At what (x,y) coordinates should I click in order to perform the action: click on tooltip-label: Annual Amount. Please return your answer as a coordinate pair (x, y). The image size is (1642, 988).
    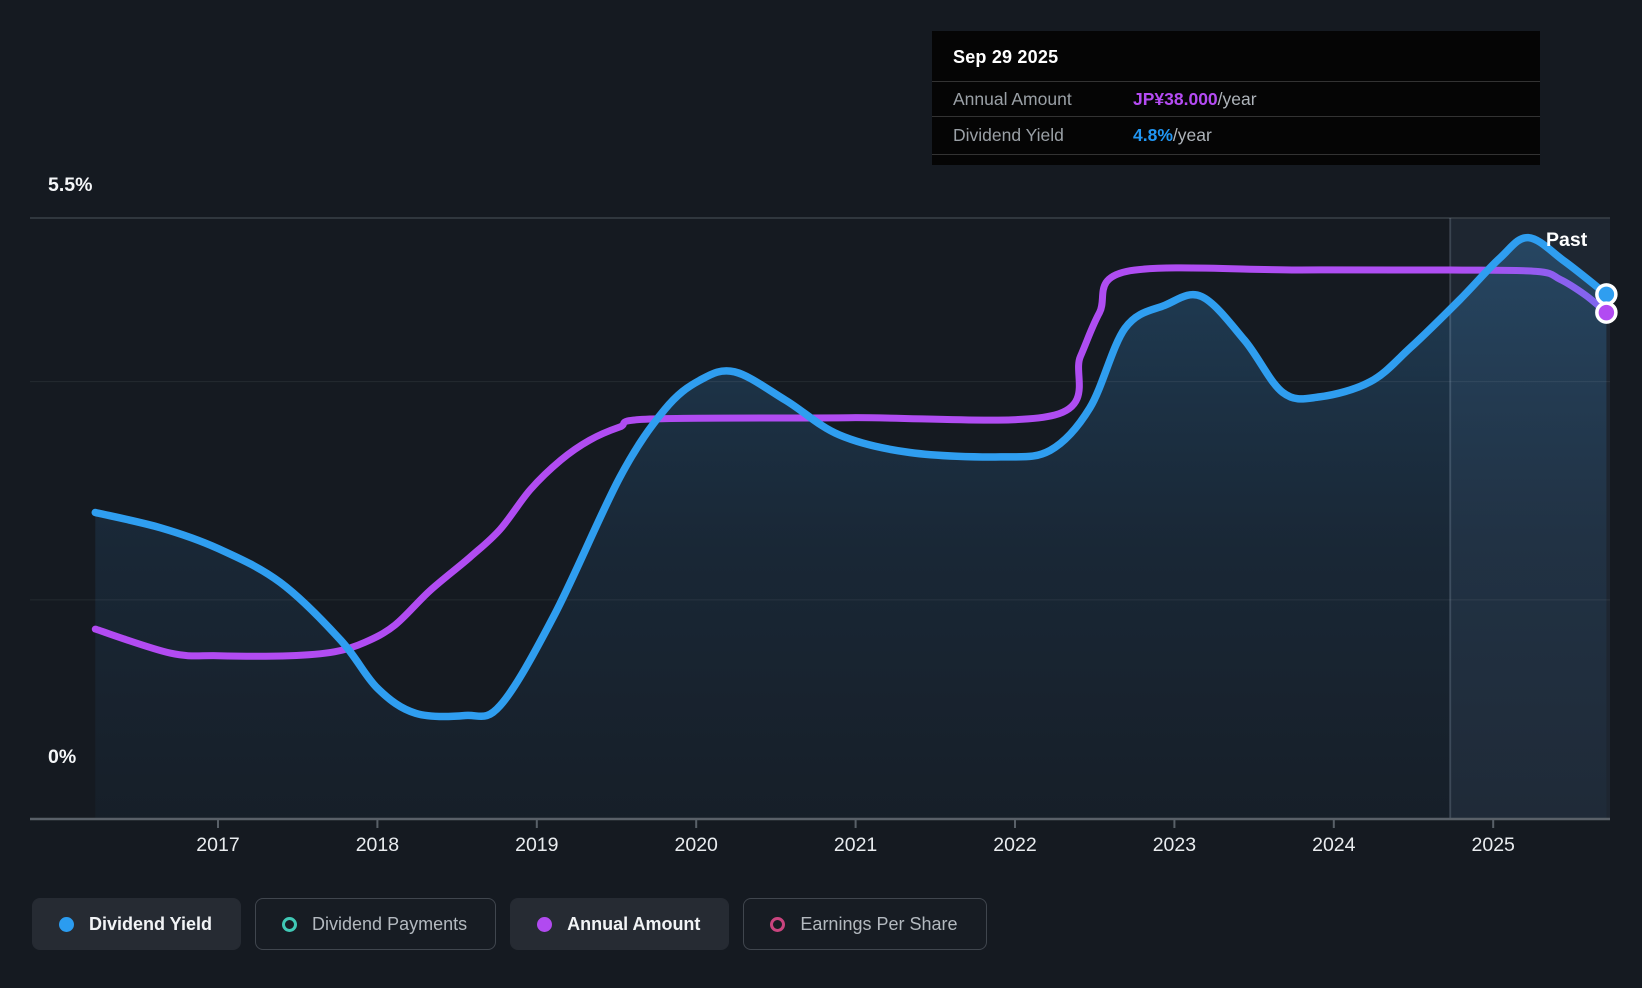
    Looking at the image, I should click on (1012, 98).